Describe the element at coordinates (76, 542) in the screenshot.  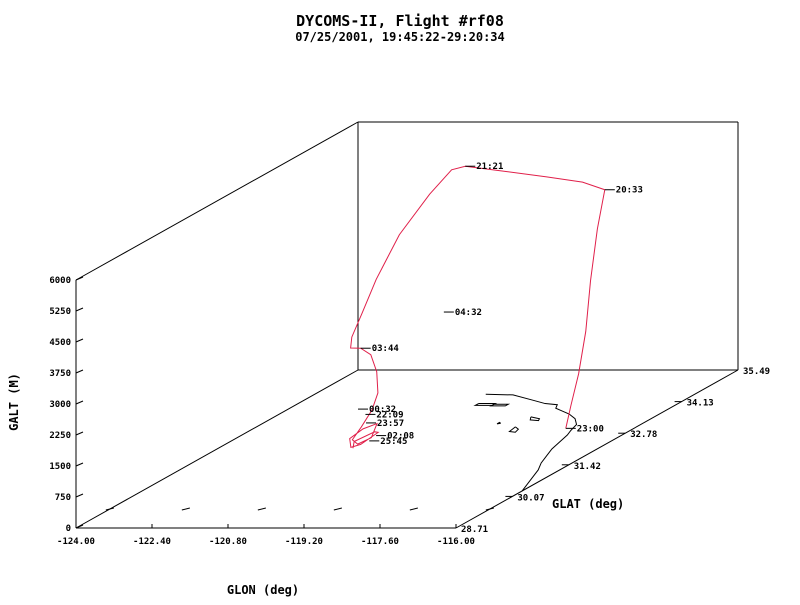
I see `x-tick-label: -124.00` at that location.